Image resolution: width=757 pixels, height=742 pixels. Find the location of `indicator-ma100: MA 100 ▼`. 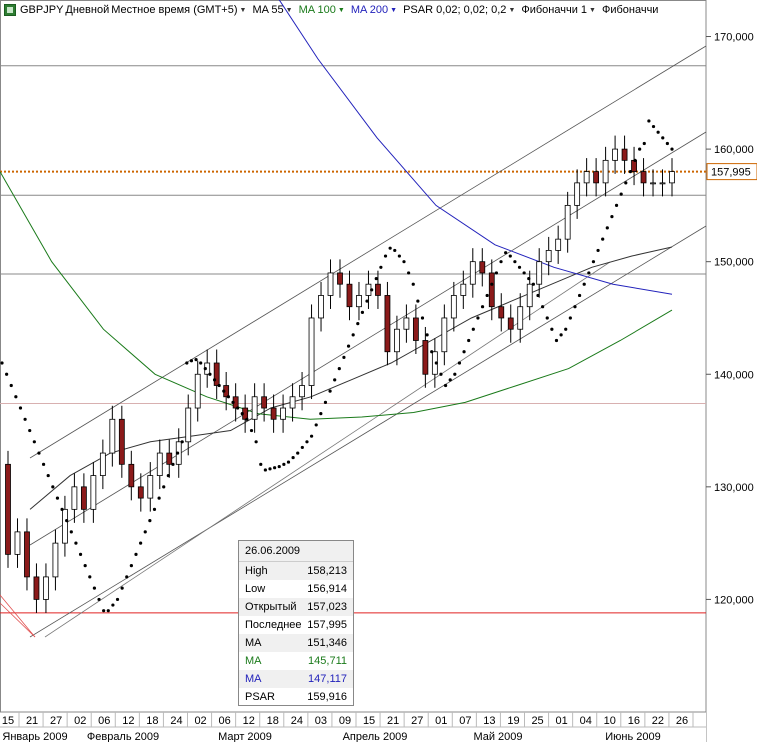

indicator-ma100: MA 100 ▼ is located at coordinates (322, 10).